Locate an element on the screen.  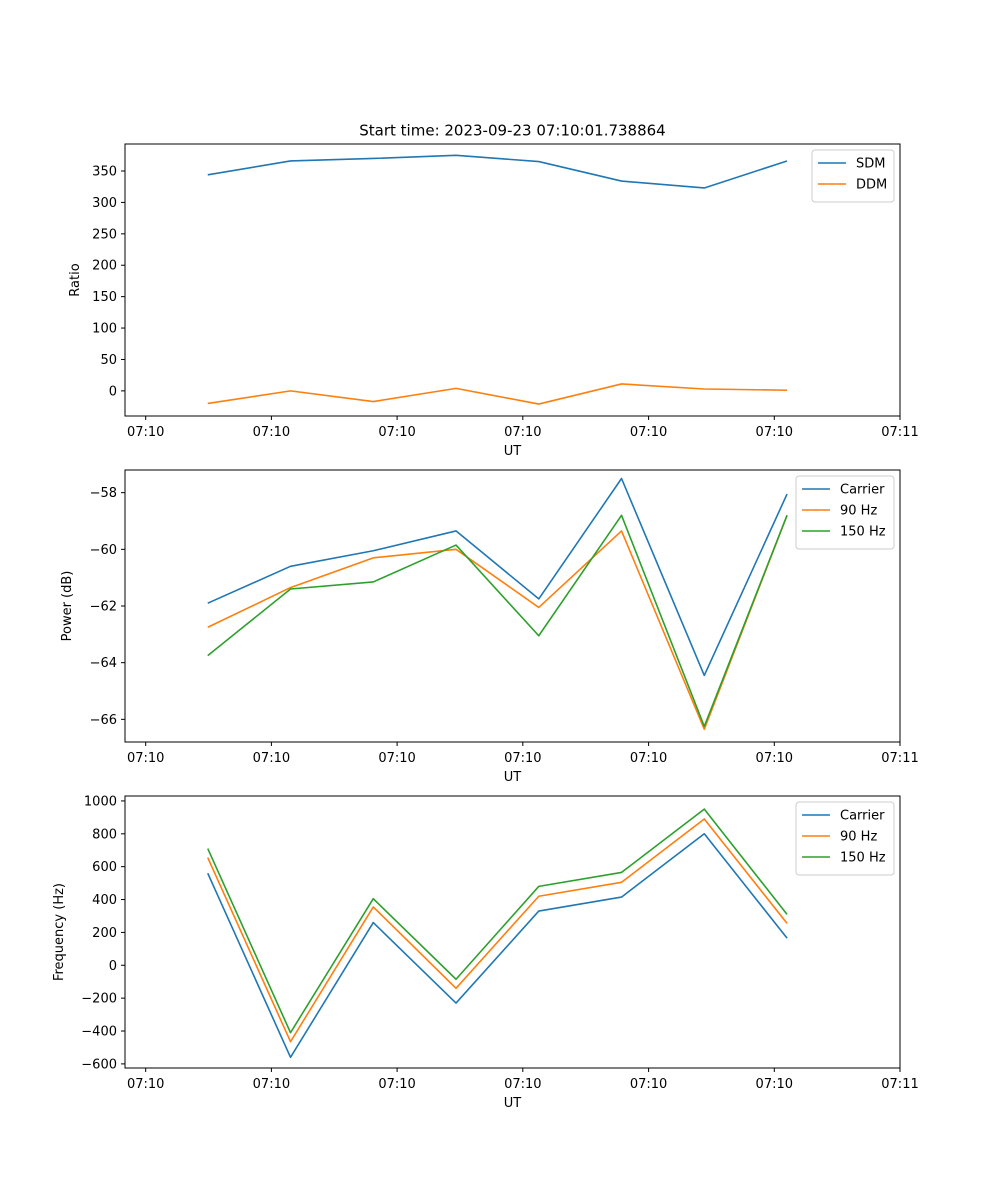
power-legend-label: Carrier is located at coordinates (862, 490).